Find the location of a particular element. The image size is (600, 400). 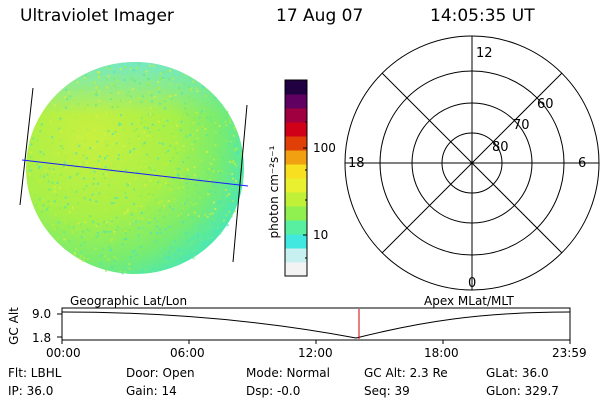

scan-line is located at coordinates (135, 173).